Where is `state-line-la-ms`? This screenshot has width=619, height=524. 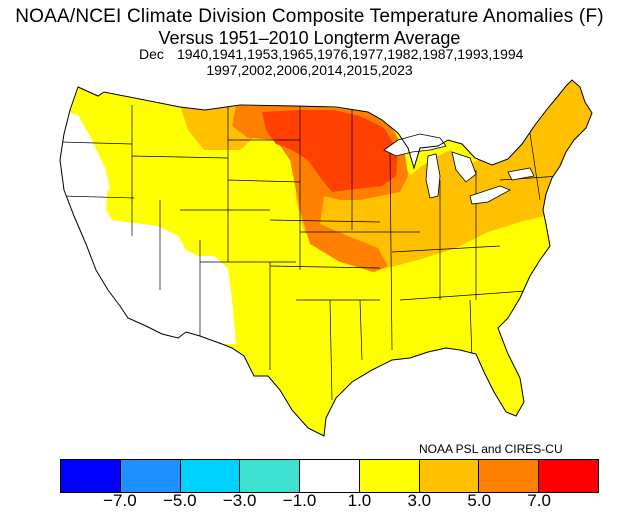
state-line-la-ms is located at coordinates (361, 330).